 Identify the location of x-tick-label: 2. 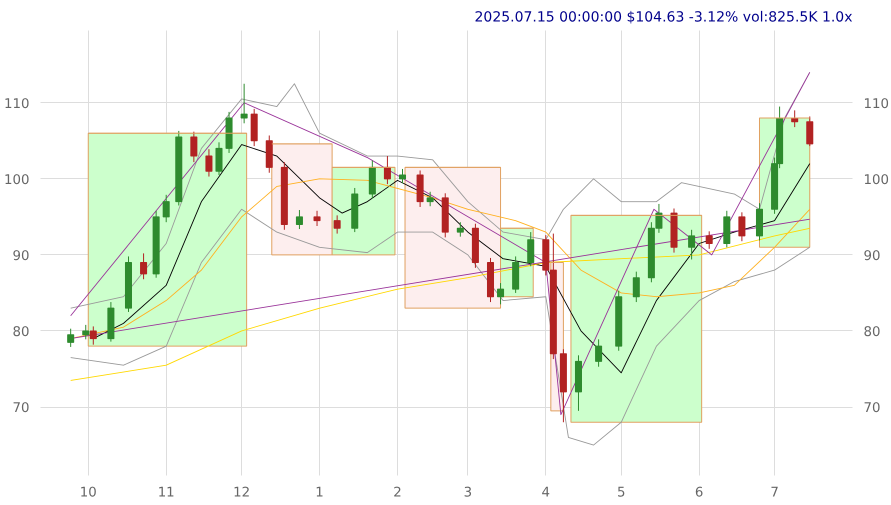
(397, 493).